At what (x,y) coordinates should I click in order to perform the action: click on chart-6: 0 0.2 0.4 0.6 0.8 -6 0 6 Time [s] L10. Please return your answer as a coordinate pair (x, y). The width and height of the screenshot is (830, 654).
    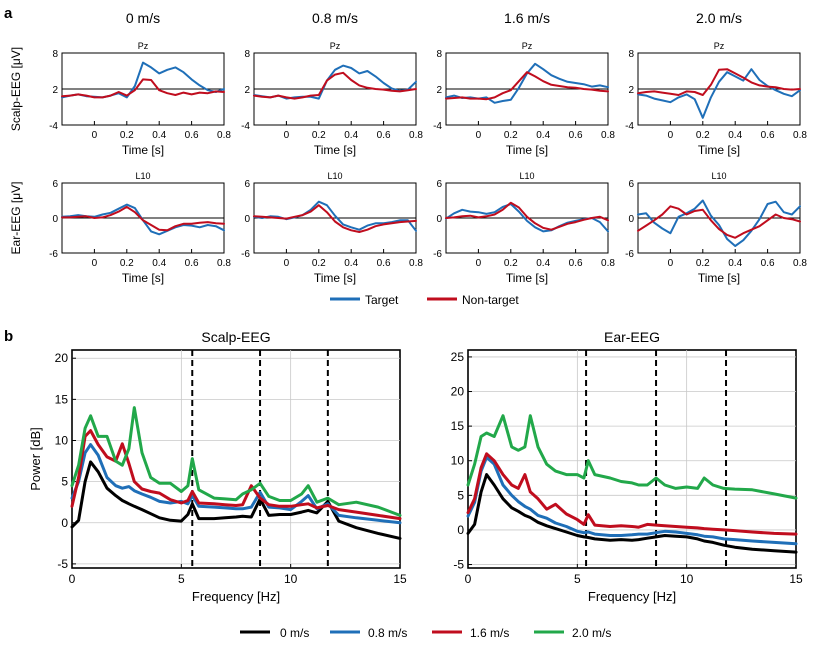
    Looking at the image, I should click on (524, 228).